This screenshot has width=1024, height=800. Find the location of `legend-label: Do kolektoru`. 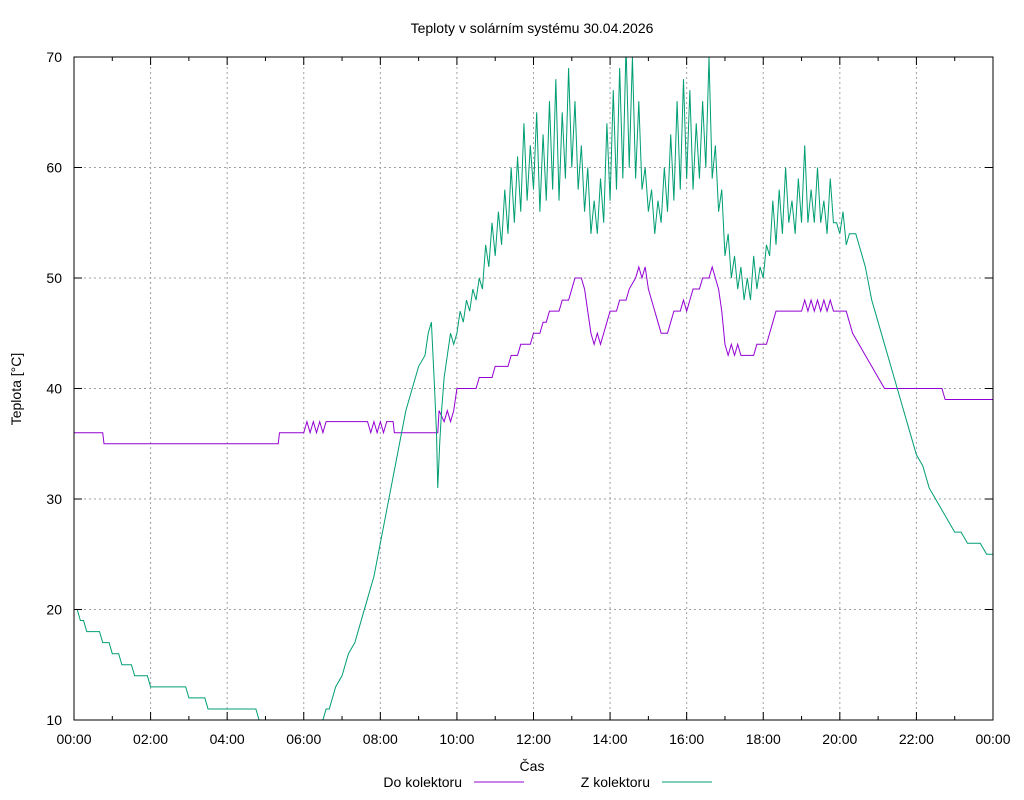

legend-label: Do kolektoru is located at coordinates (422, 782).